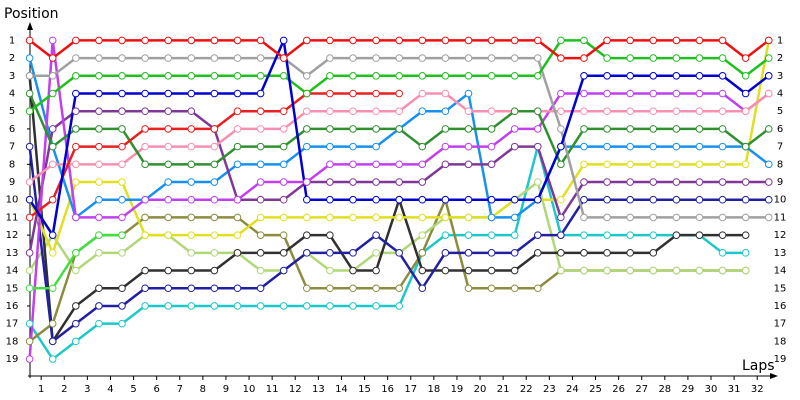  What do you see at coordinates (526, 389) in the screenshot?
I see `x-tick-label: 22` at bounding box center [526, 389].